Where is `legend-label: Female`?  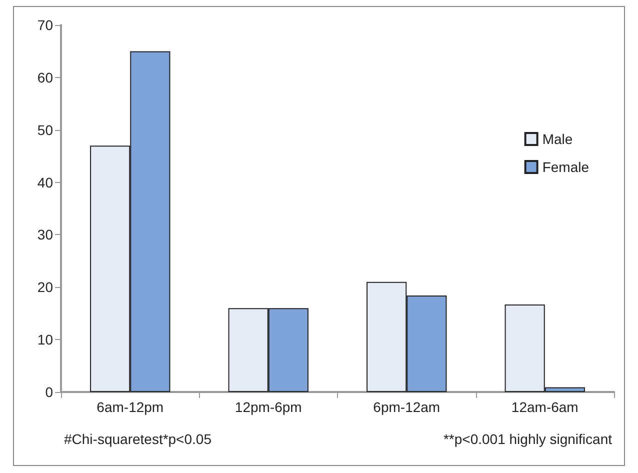
legend-label: Female is located at coordinates (566, 167).